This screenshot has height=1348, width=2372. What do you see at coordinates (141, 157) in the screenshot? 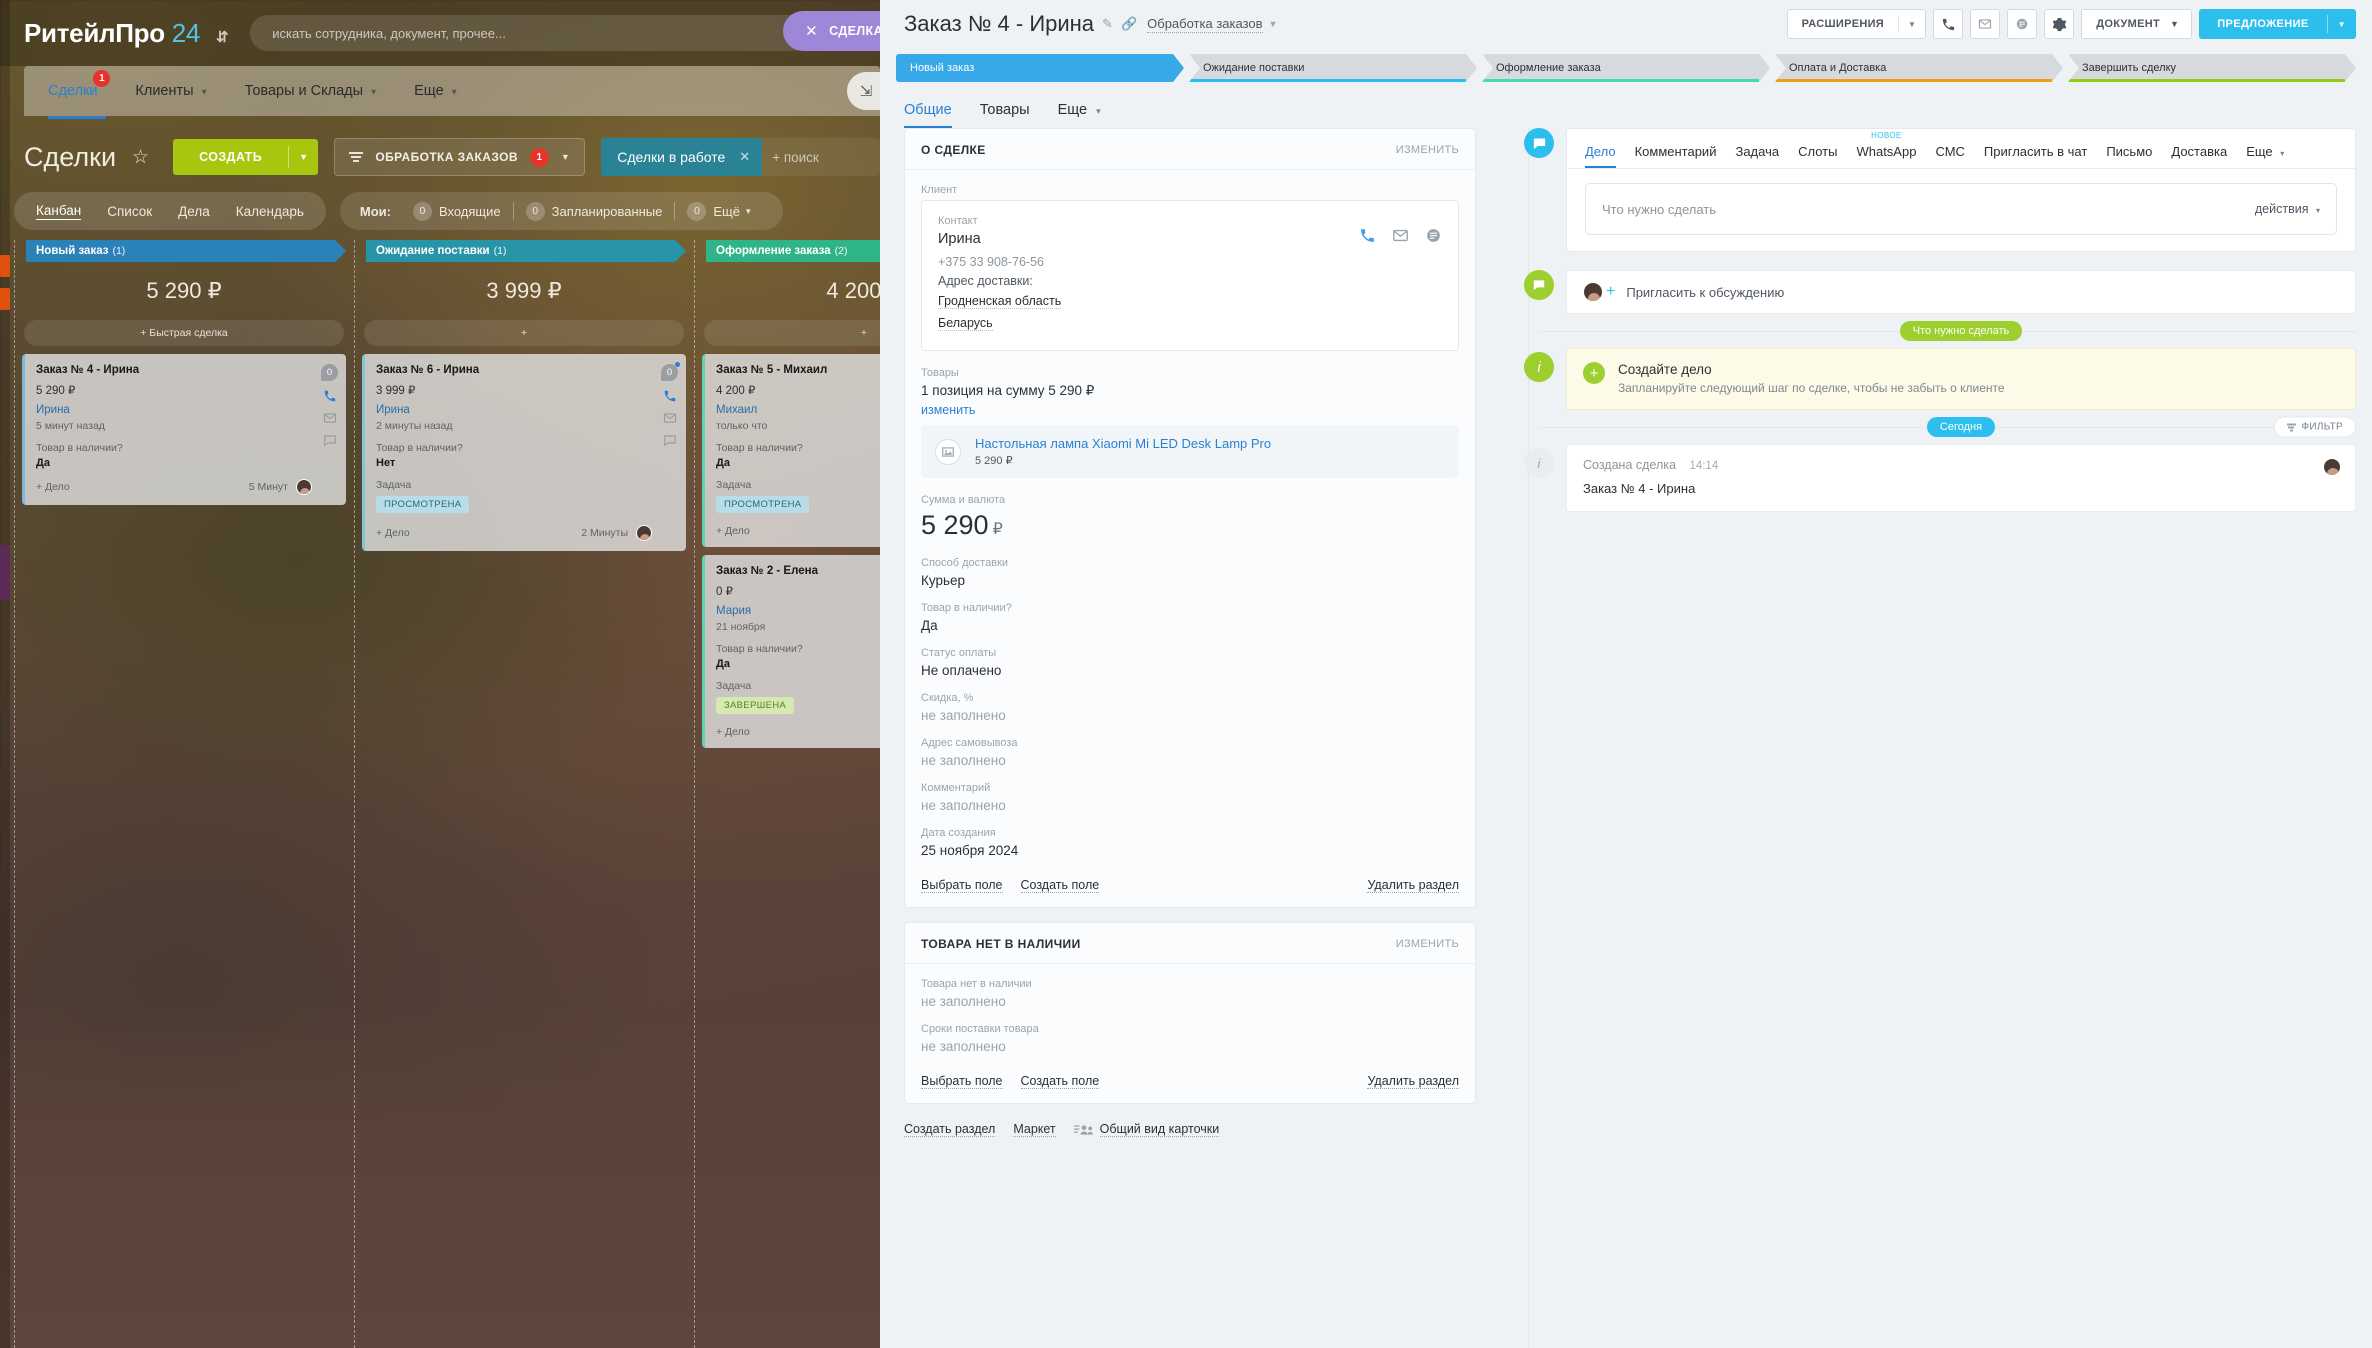
I see `favorite-star-icon: ☆` at bounding box center [141, 157].